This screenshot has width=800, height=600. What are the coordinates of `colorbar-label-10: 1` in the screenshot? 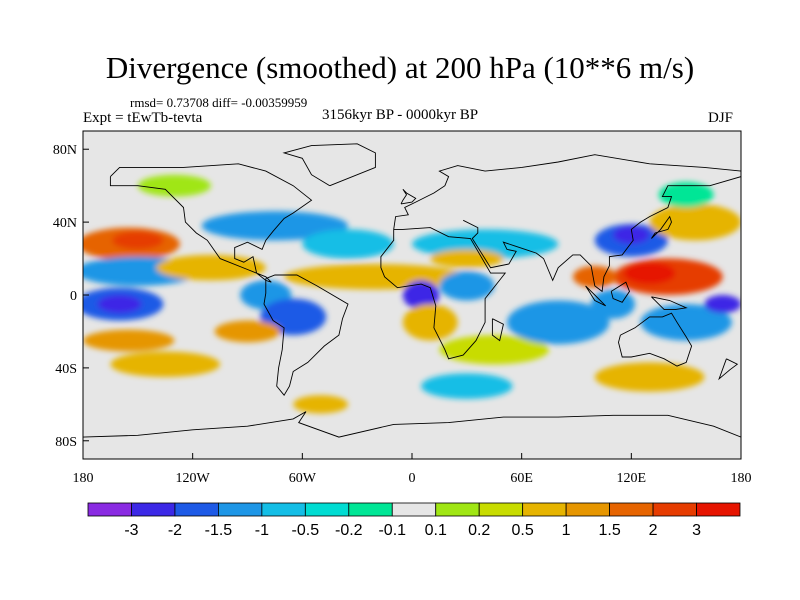 It's located at (566, 530).